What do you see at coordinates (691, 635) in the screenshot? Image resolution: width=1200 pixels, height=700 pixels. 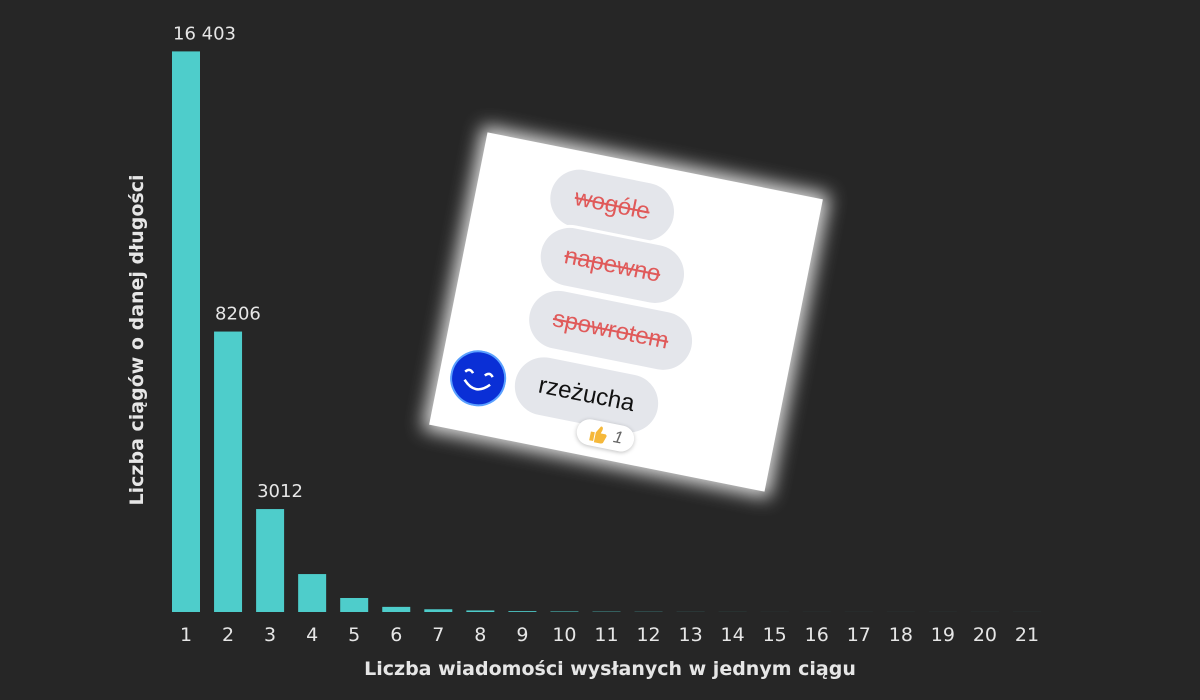 I see `x-tick-label: 13` at bounding box center [691, 635].